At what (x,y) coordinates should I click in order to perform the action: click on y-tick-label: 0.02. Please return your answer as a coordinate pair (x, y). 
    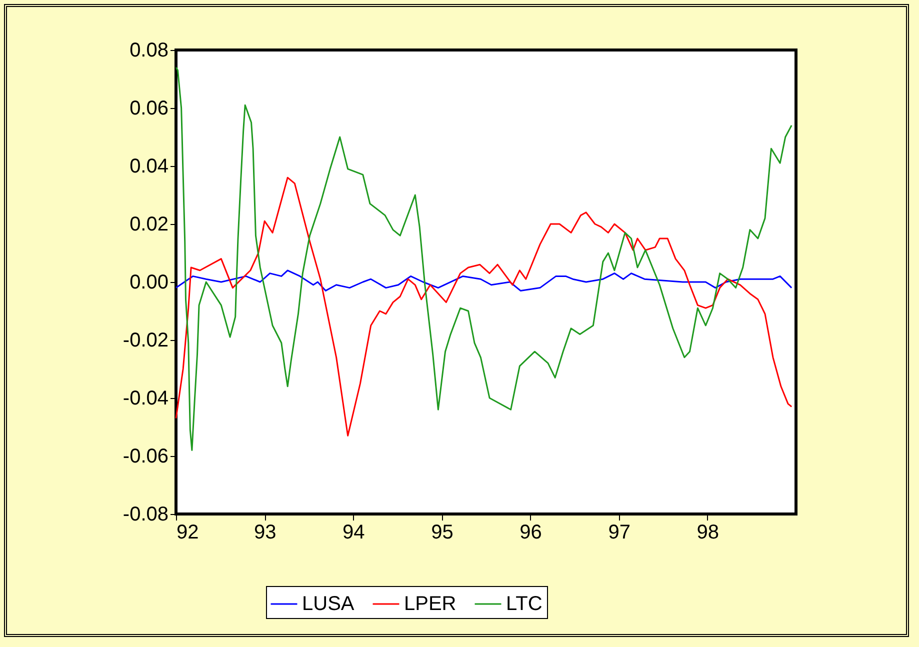
    Looking at the image, I should click on (149, 225).